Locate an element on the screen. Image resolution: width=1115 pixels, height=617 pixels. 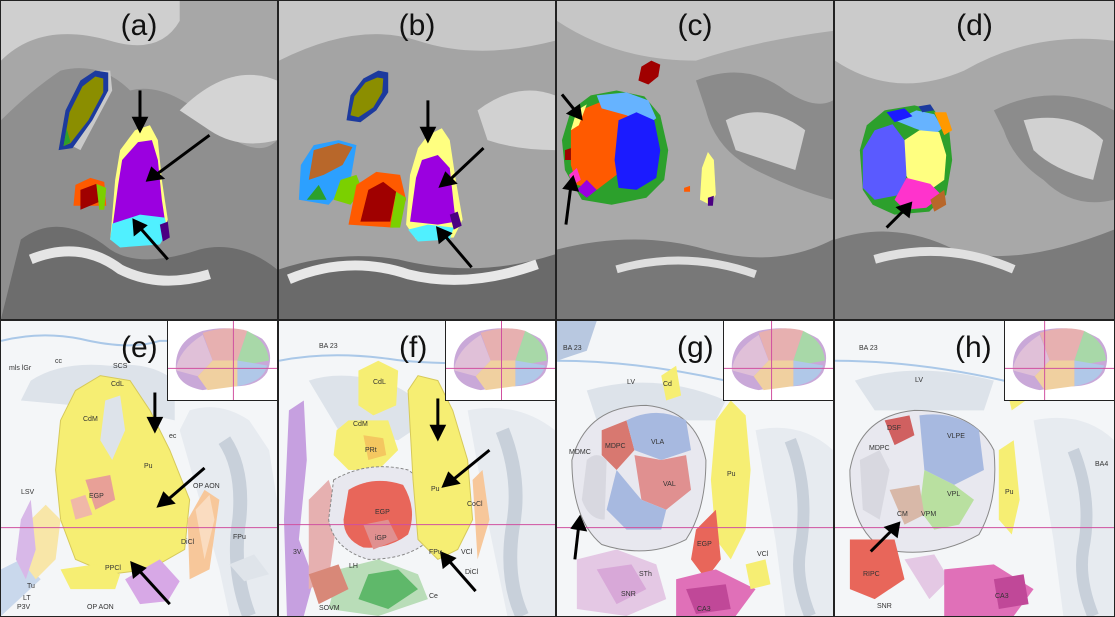
atlas-label-val-g: VAL is located at coordinates (669, 484).